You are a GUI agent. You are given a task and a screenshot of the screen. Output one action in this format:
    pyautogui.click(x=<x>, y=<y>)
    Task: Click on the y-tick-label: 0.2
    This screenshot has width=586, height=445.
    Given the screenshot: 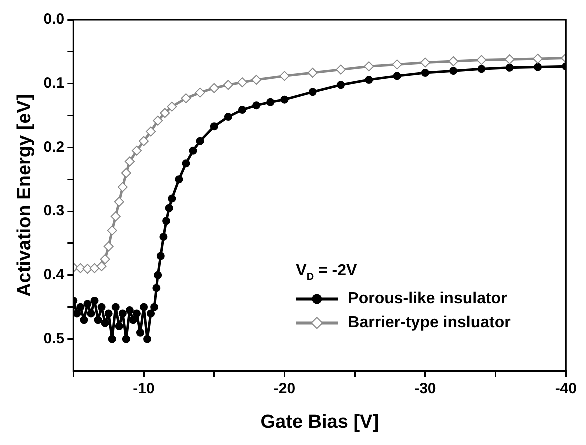 What is the action you would take?
    pyautogui.click(x=54, y=147)
    